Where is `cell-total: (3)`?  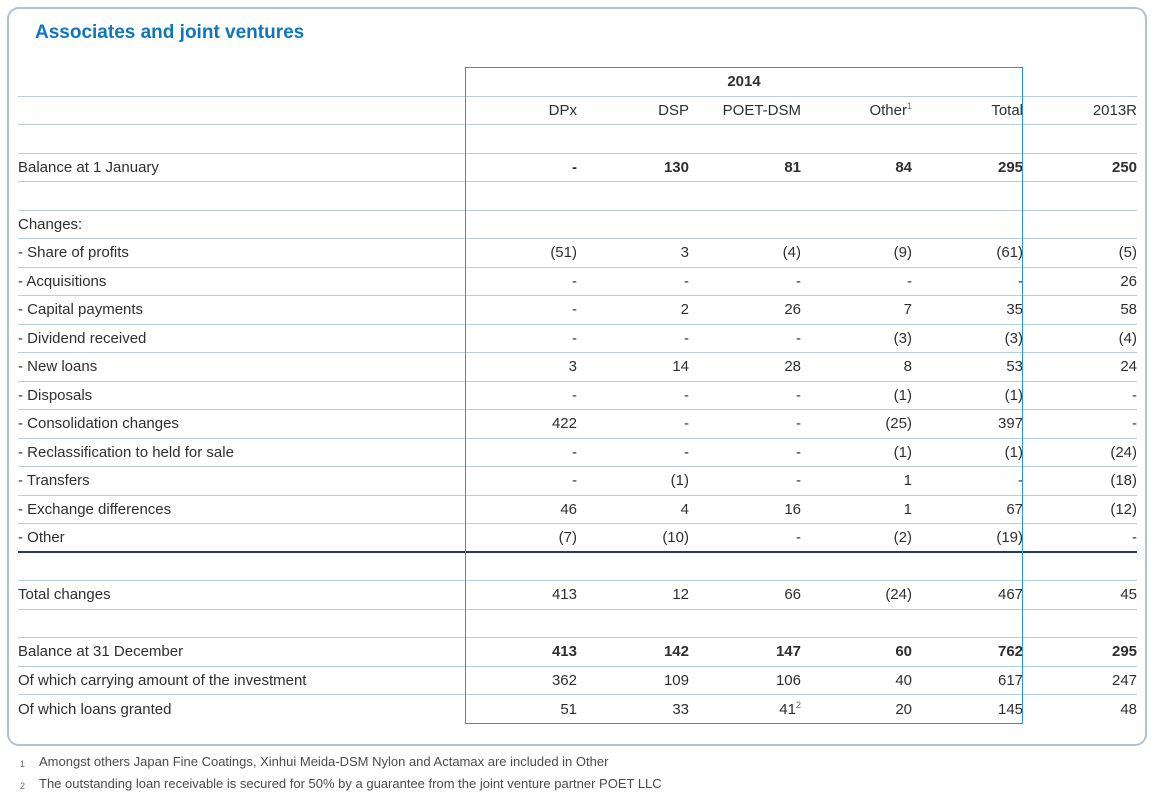 cell-total: (3) is located at coordinates (968, 338).